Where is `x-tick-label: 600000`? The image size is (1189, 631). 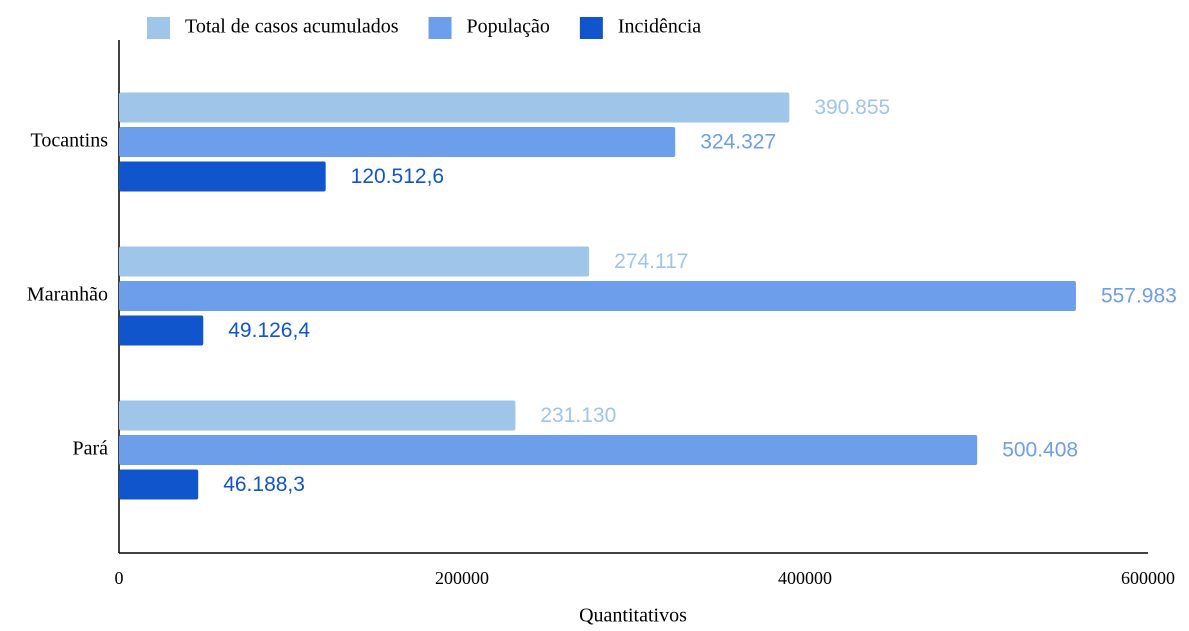 x-tick-label: 600000 is located at coordinates (1148, 578).